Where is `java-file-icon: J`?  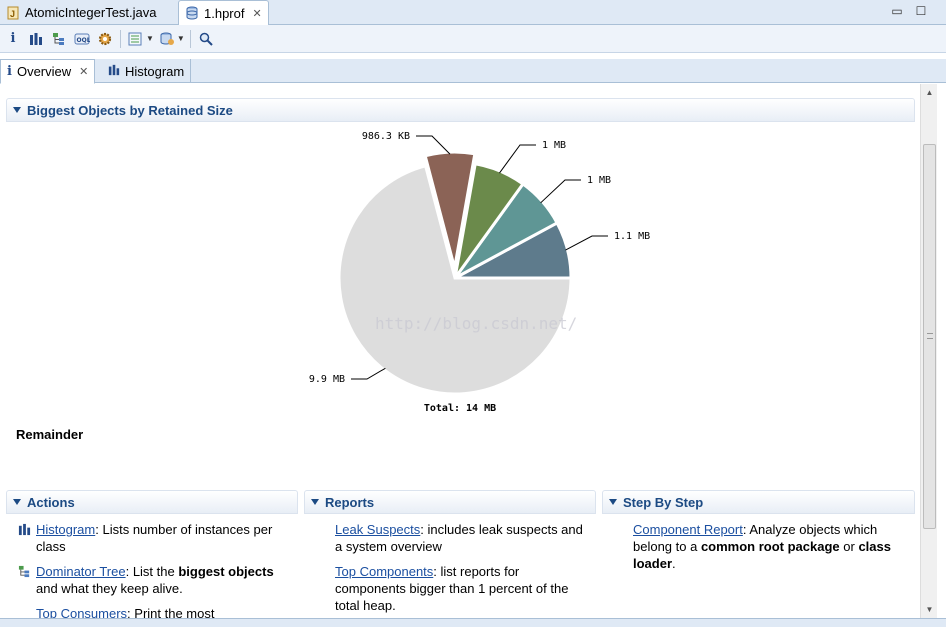
java-file-icon: J is located at coordinates (13, 13).